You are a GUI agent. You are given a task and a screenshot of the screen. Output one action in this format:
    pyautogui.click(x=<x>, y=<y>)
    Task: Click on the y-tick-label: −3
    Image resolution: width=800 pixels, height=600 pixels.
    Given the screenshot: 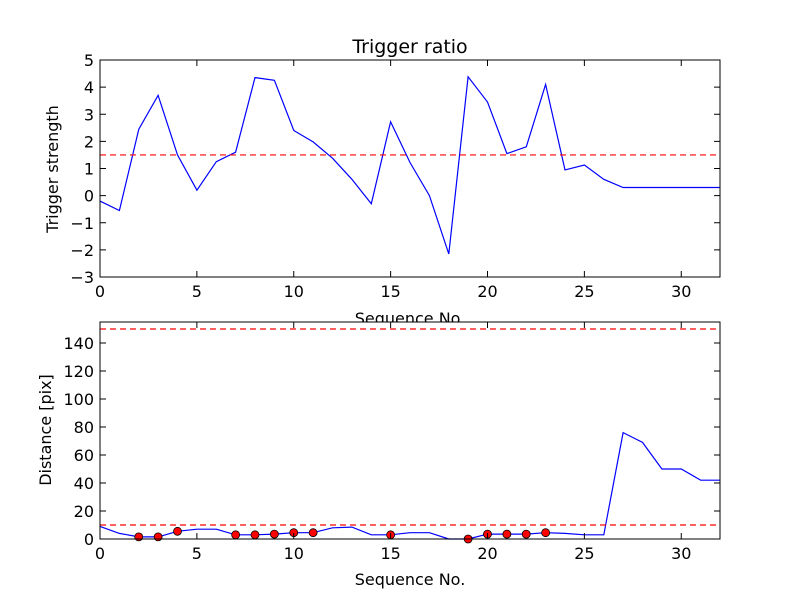 What is the action you would take?
    pyautogui.click(x=82, y=277)
    